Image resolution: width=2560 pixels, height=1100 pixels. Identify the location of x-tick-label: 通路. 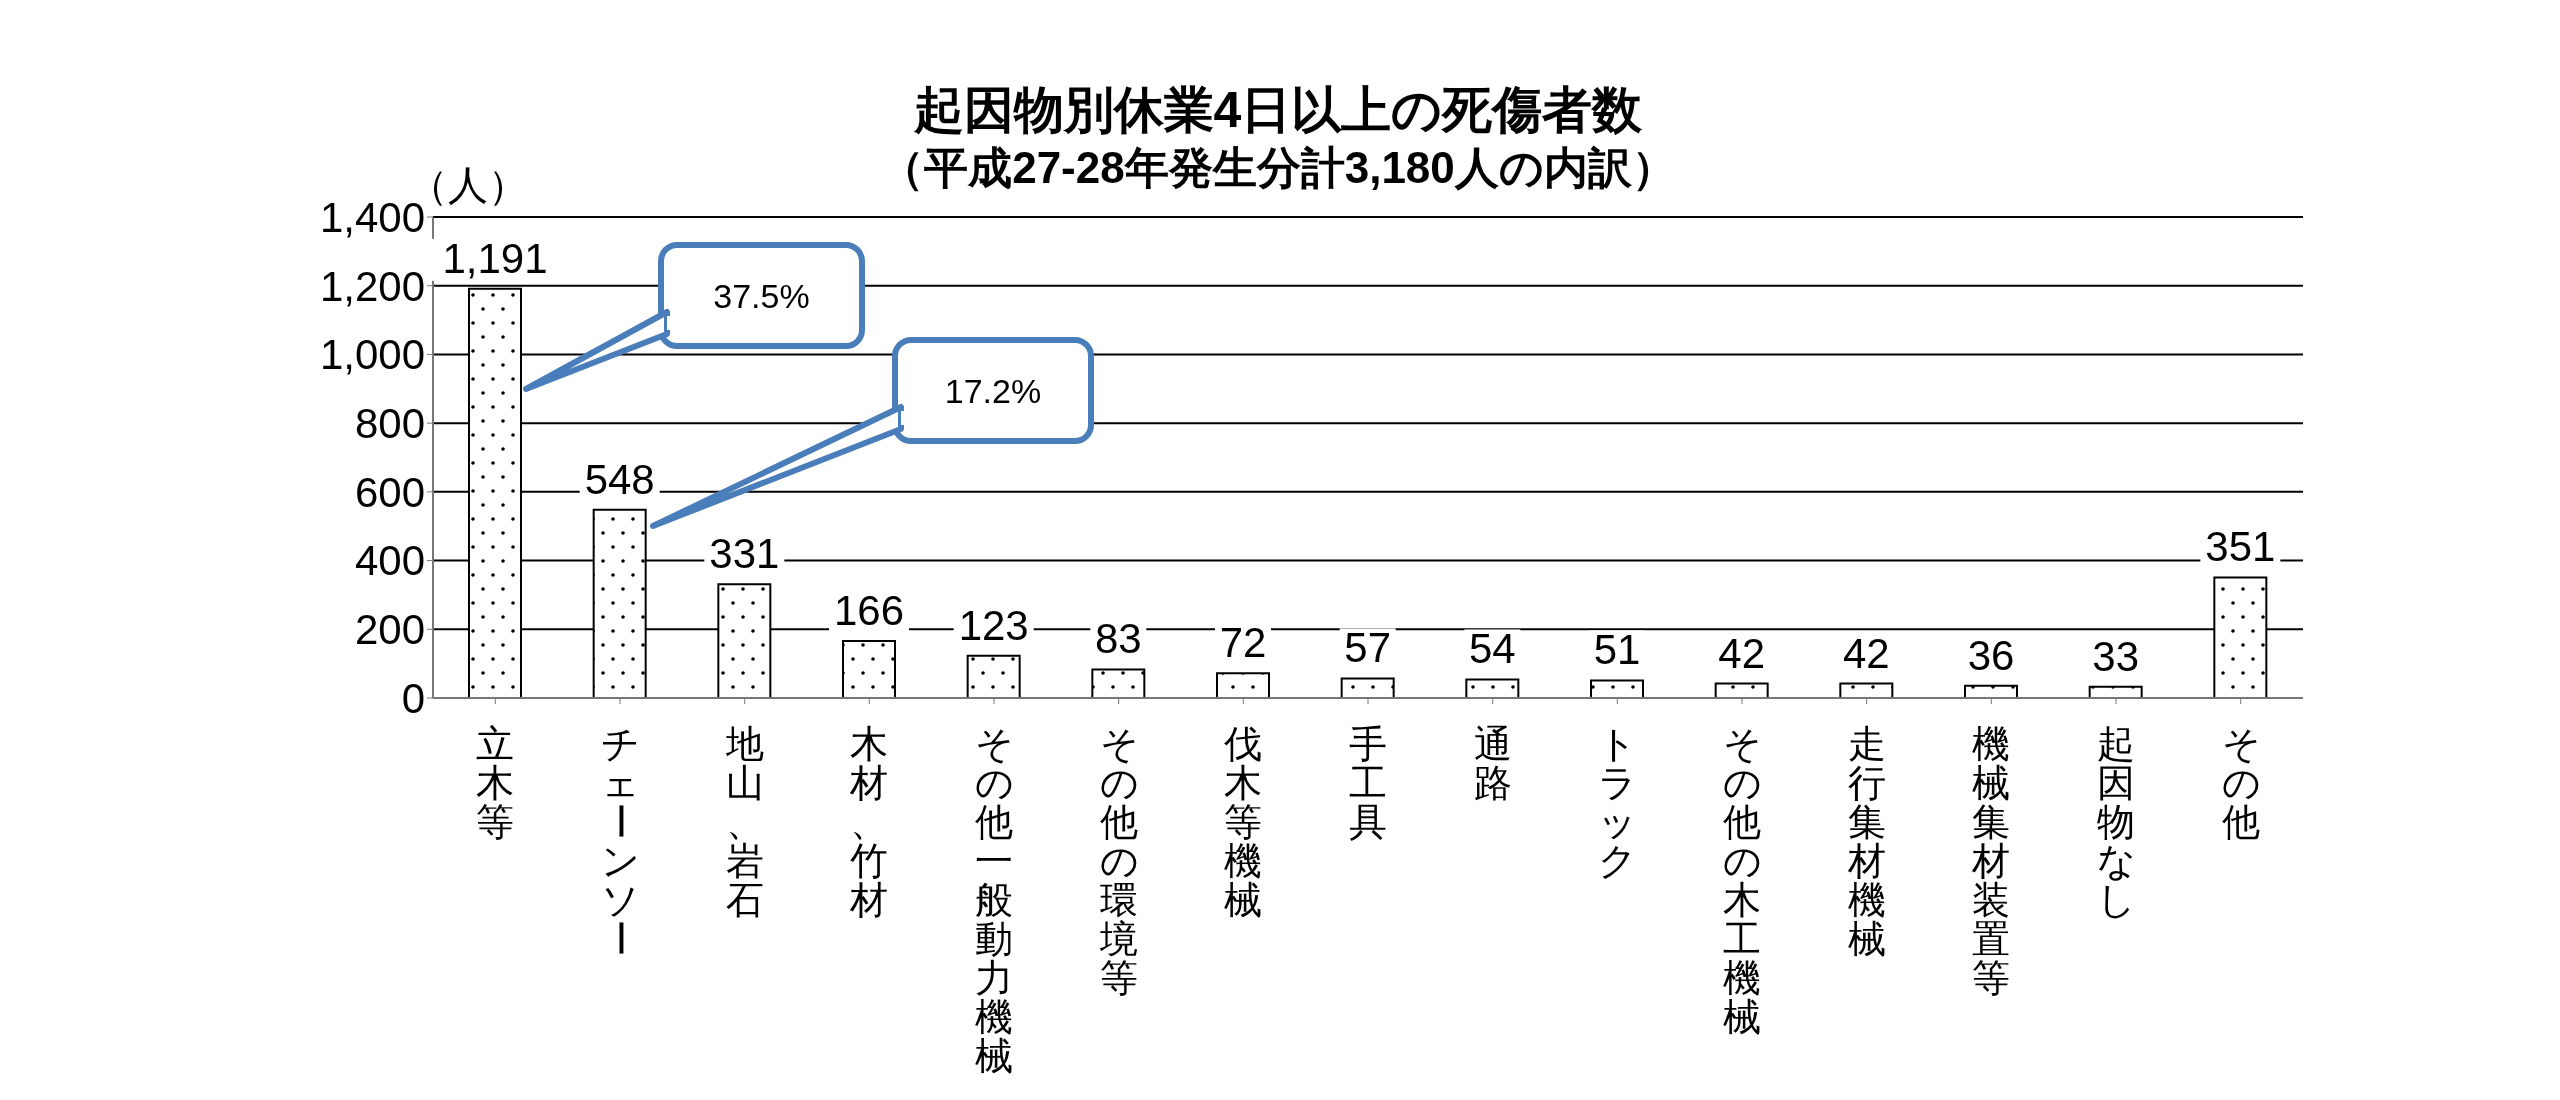
(1492, 764).